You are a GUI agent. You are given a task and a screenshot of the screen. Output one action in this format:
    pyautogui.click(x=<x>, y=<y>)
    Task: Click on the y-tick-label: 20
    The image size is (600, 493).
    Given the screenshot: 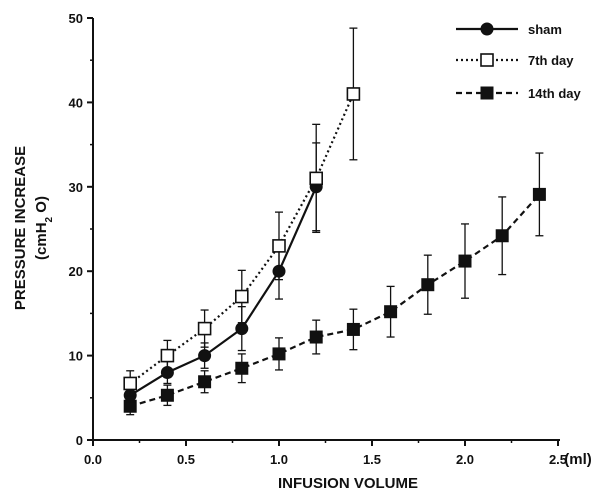 What is the action you would take?
    pyautogui.click(x=76, y=271)
    